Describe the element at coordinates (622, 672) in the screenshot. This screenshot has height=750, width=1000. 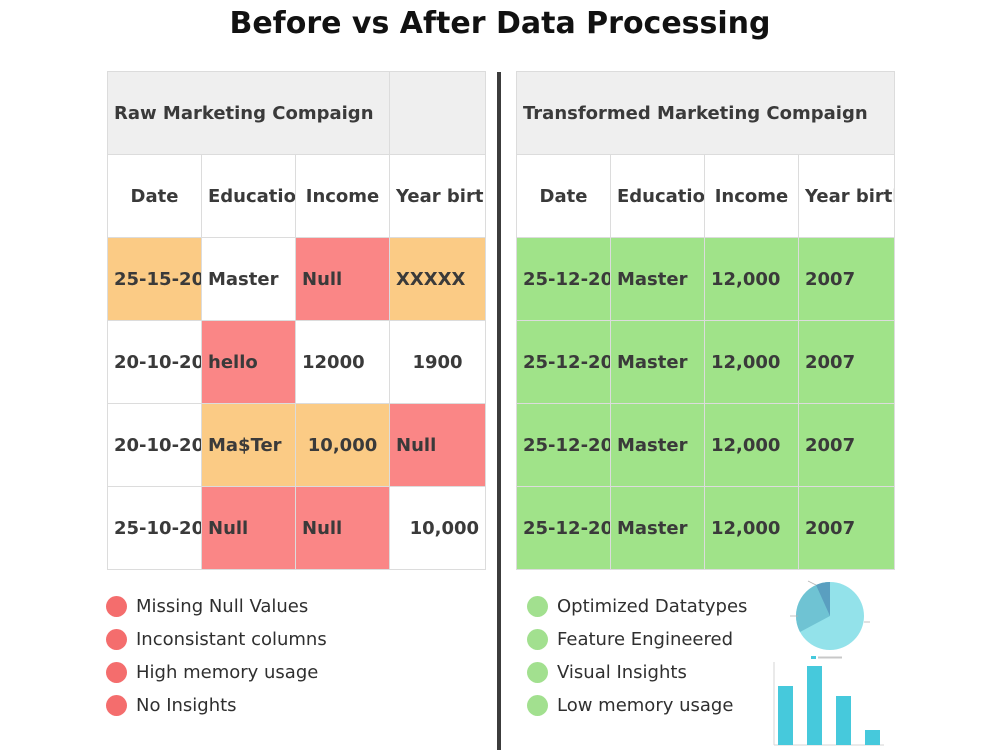
I see `legend-label: Visual Insights` at that location.